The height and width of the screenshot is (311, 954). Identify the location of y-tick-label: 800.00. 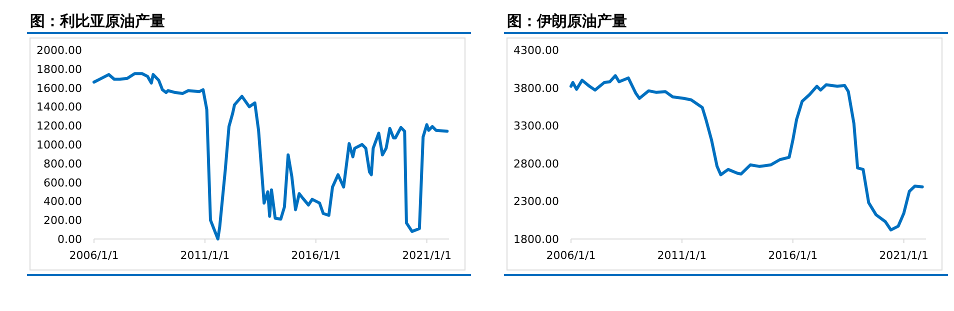
(63, 163).